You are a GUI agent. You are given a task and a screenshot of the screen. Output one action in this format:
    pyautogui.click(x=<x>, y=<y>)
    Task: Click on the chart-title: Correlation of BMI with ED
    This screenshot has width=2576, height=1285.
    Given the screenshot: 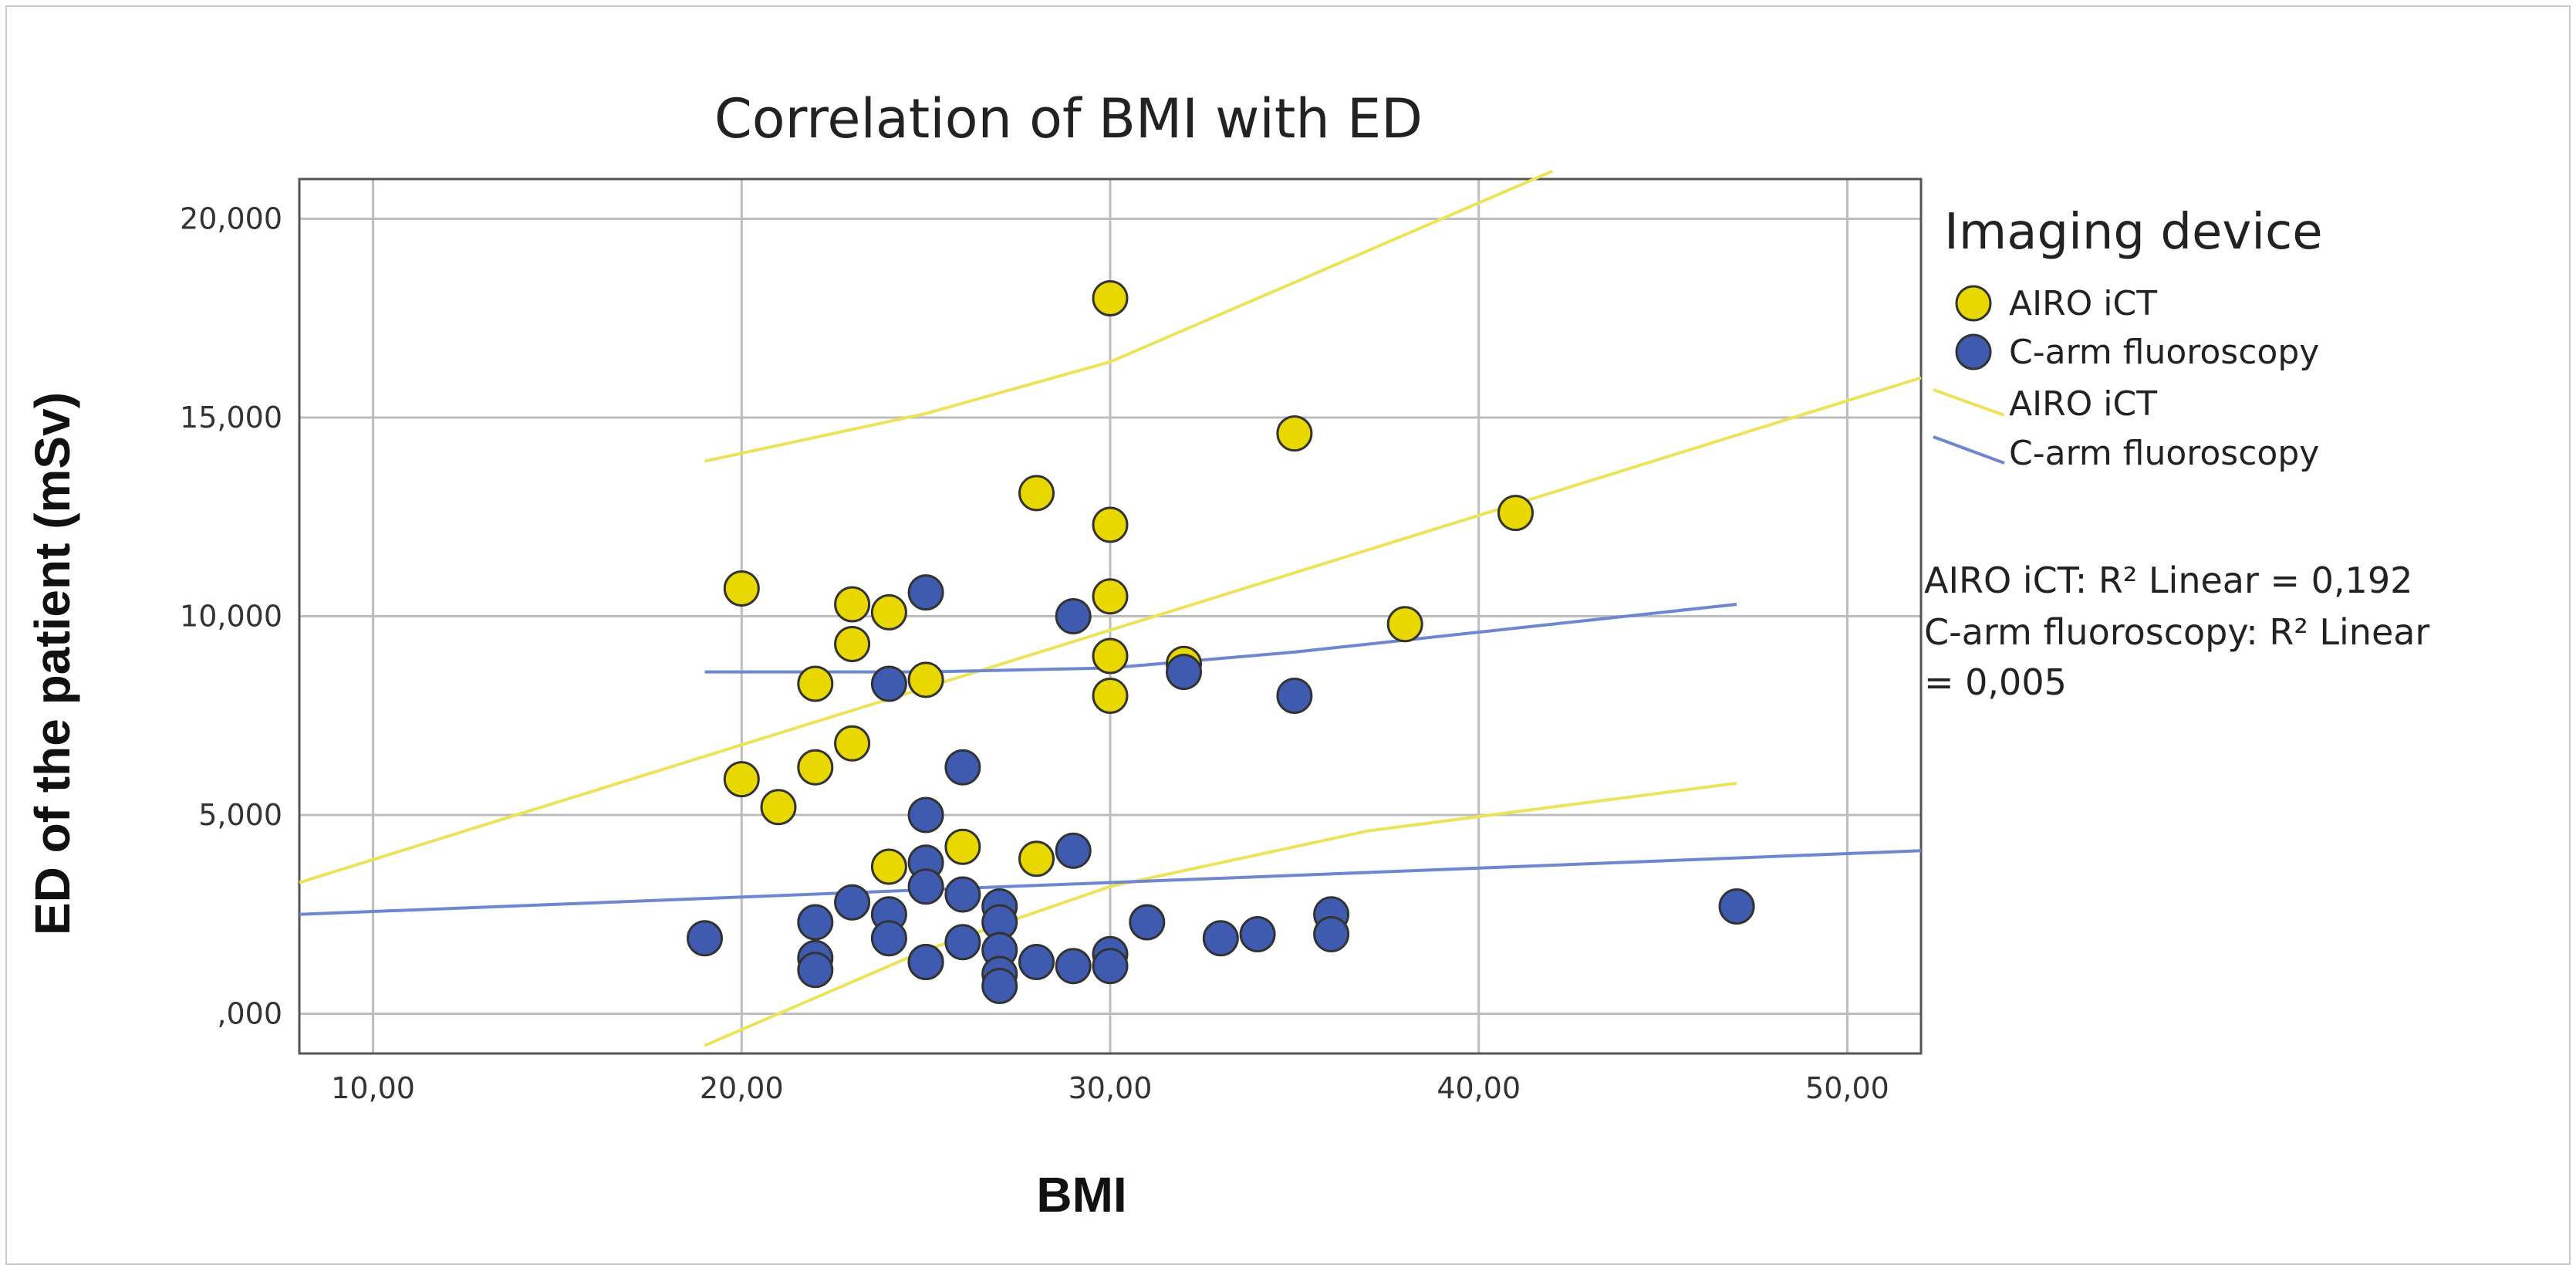 What is the action you would take?
    pyautogui.click(x=1069, y=119)
    